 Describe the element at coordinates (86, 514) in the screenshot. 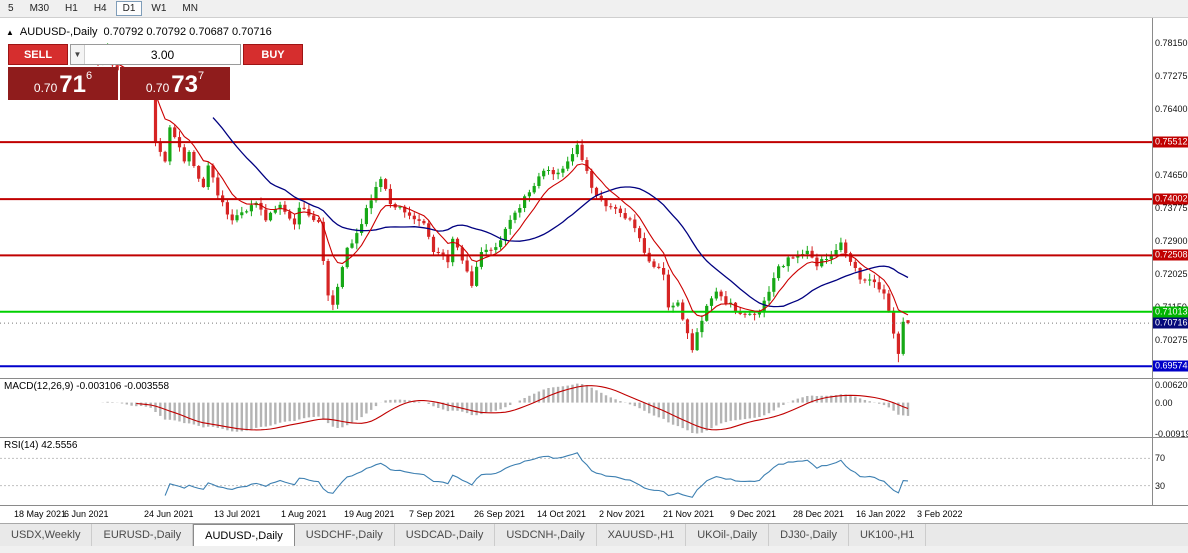

I see `date-label: 6 Jun 2021` at that location.